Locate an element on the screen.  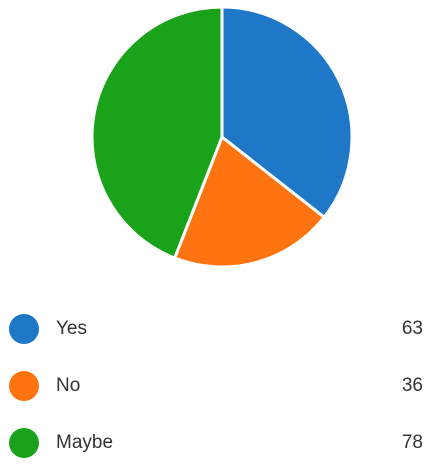
legend-swatch-no is located at coordinates (24, 386).